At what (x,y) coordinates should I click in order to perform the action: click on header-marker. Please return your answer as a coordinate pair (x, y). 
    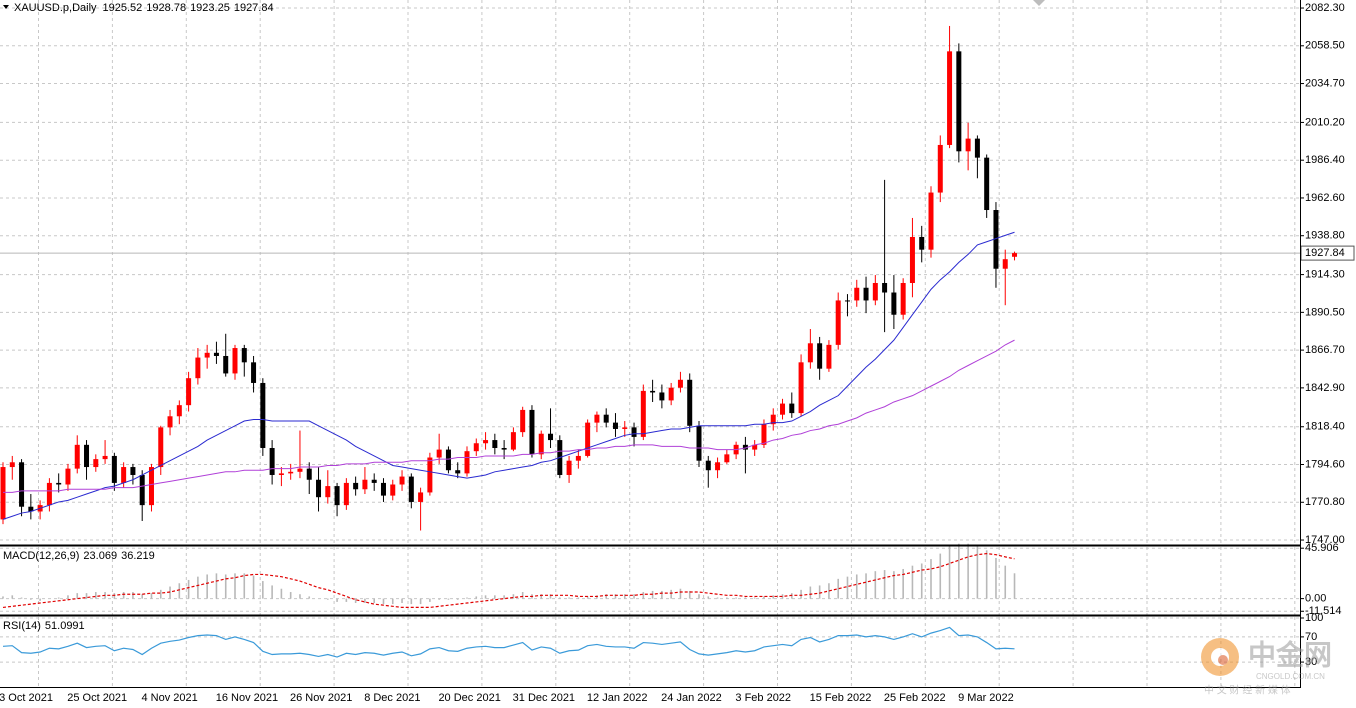
    Looking at the image, I should click on (6, 7).